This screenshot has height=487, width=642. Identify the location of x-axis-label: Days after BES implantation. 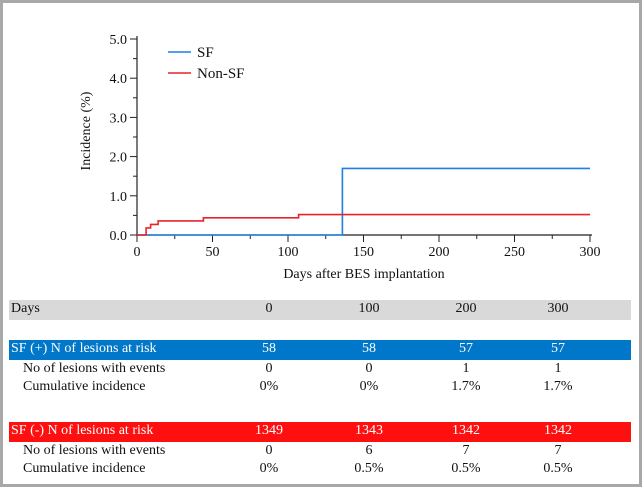
(363, 274).